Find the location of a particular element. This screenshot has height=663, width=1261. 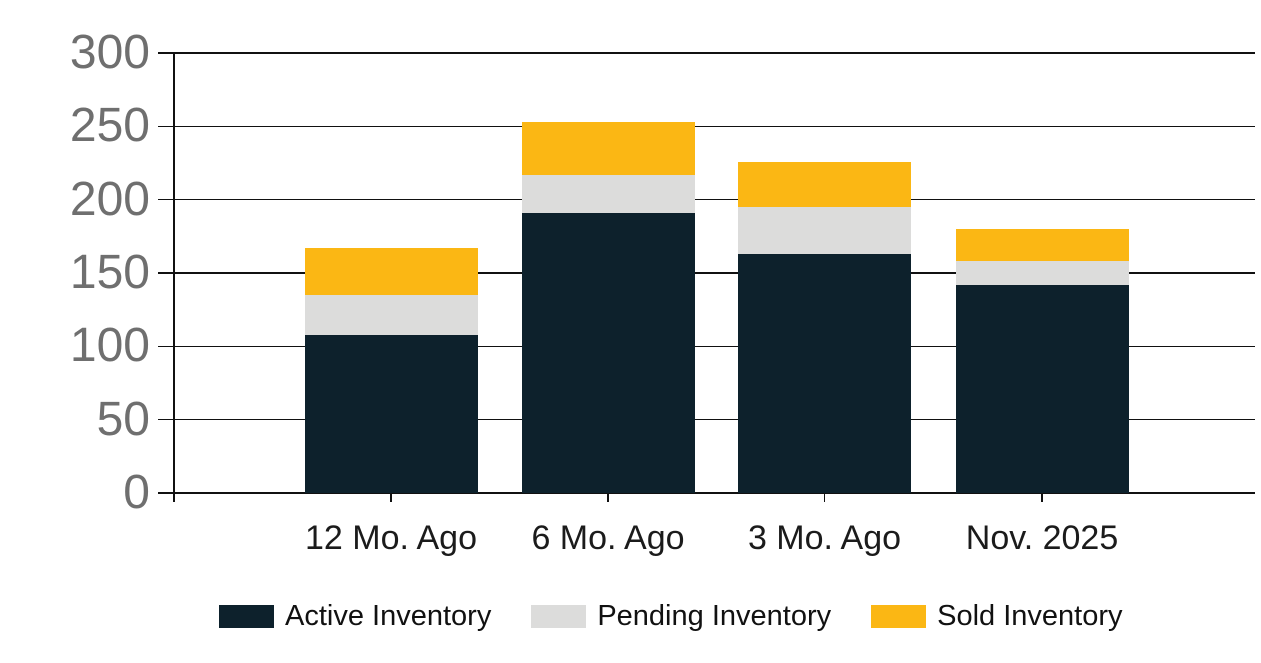

legend-item-active-inventory: Active Inventory is located at coordinates (355, 616).